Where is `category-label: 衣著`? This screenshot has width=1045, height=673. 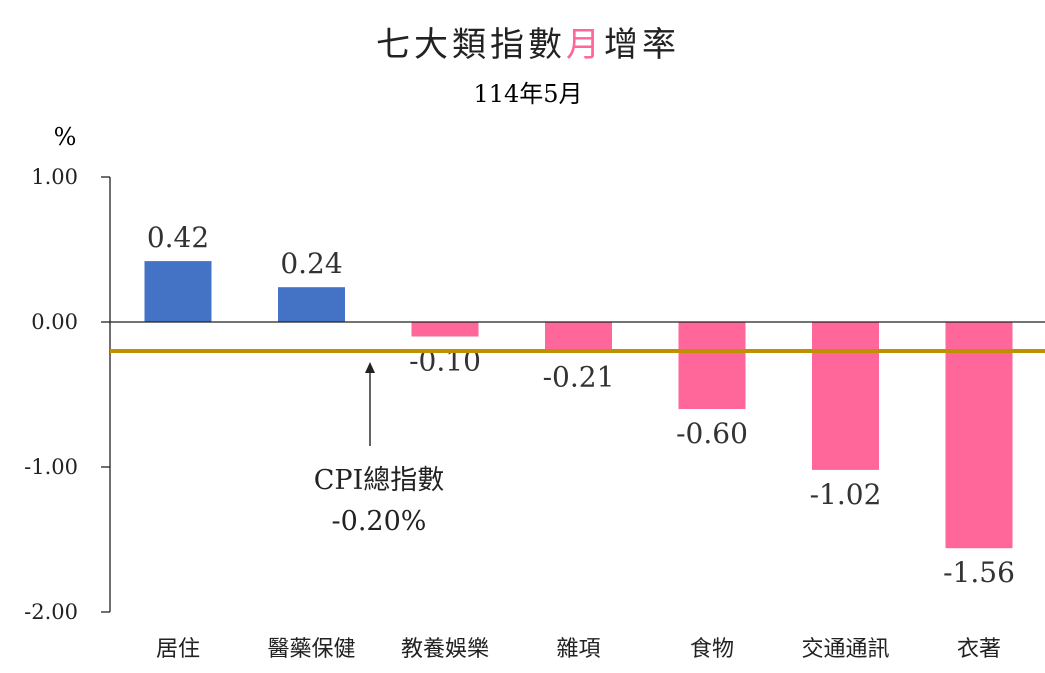
category-label: 衣著 is located at coordinates (979, 649).